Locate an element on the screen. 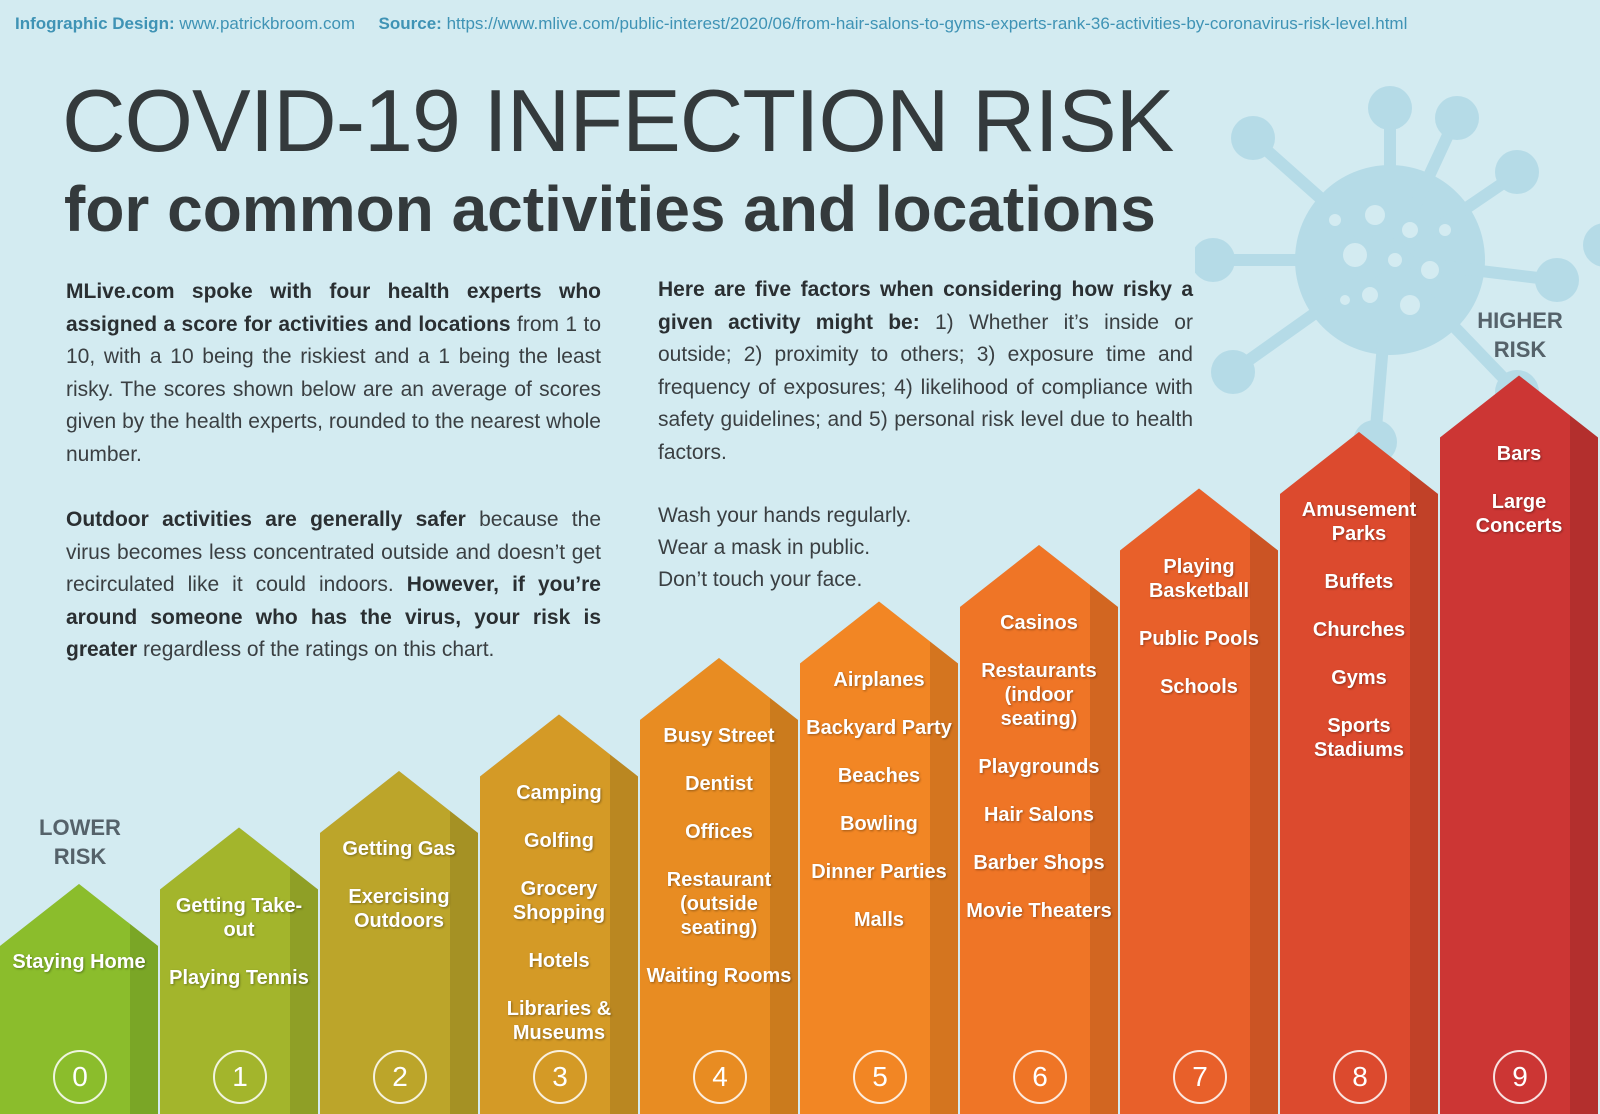 Image resolution: width=1600 pixels, height=1114 pixels. activity-label: Camping is located at coordinates (559, 792).